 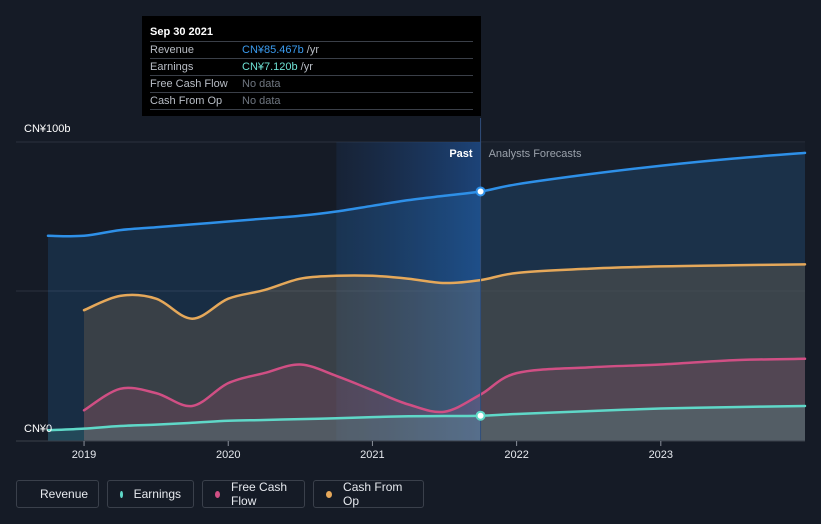 I want to click on tooltip-row-free-cash-flow: Free Cash Flow No data, so click(x=311, y=84).